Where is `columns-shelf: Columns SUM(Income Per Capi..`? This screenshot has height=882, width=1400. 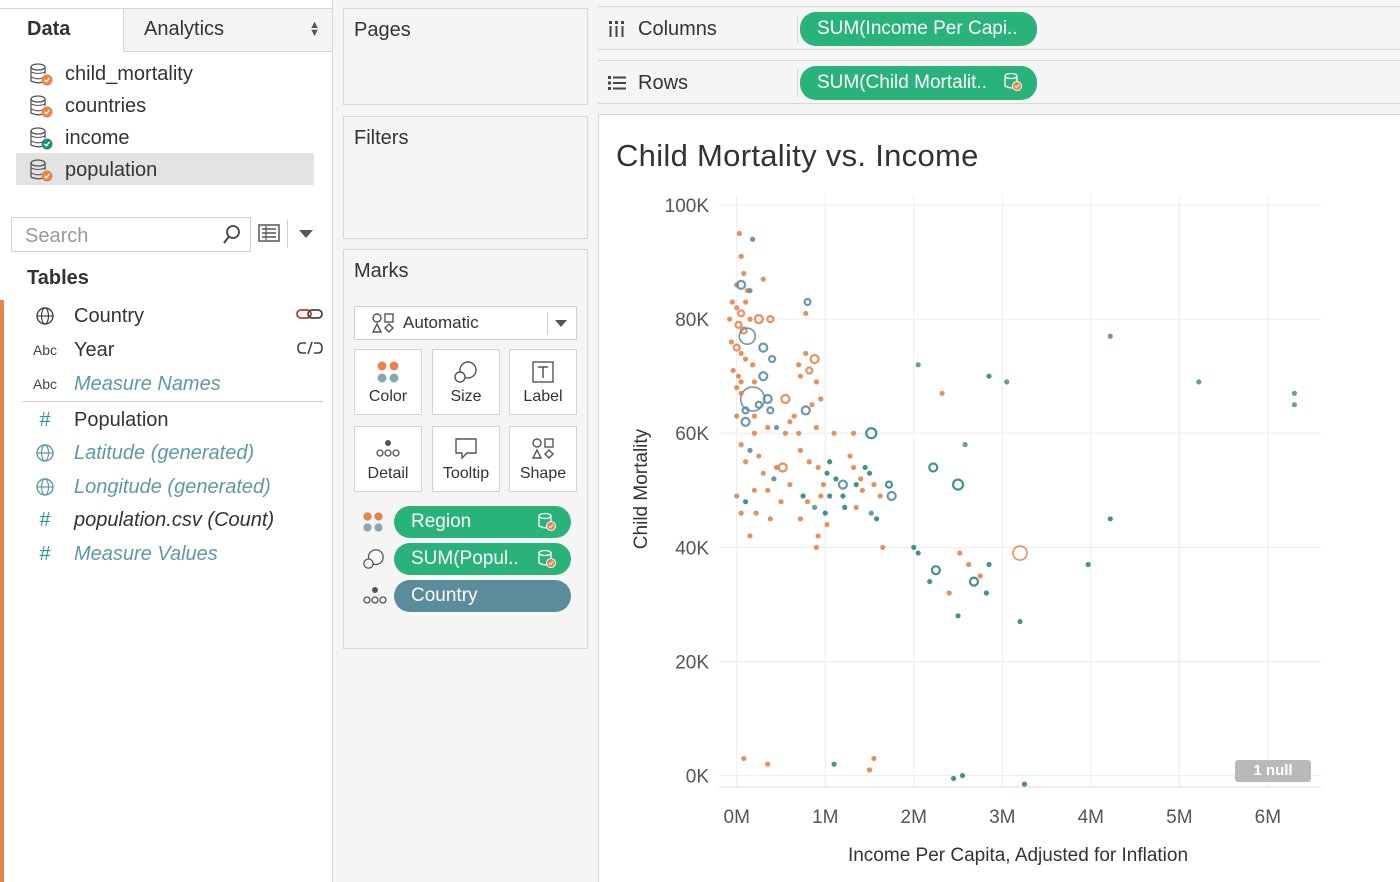 columns-shelf: Columns SUM(Income Per Capi.. is located at coordinates (999, 28).